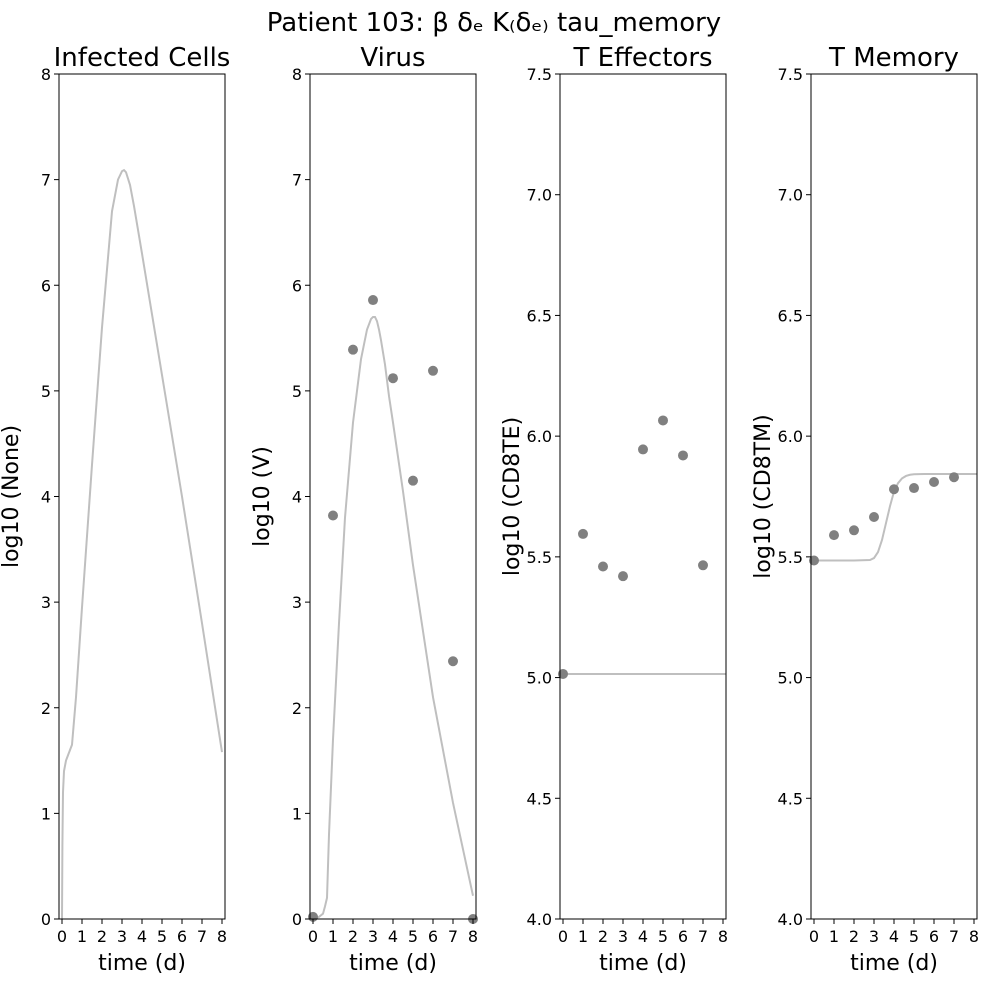 This screenshot has width=990, height=985. Describe the element at coordinates (763, 496) in the screenshot. I see `y-axis-label: log10 (CD8TM)` at that location.